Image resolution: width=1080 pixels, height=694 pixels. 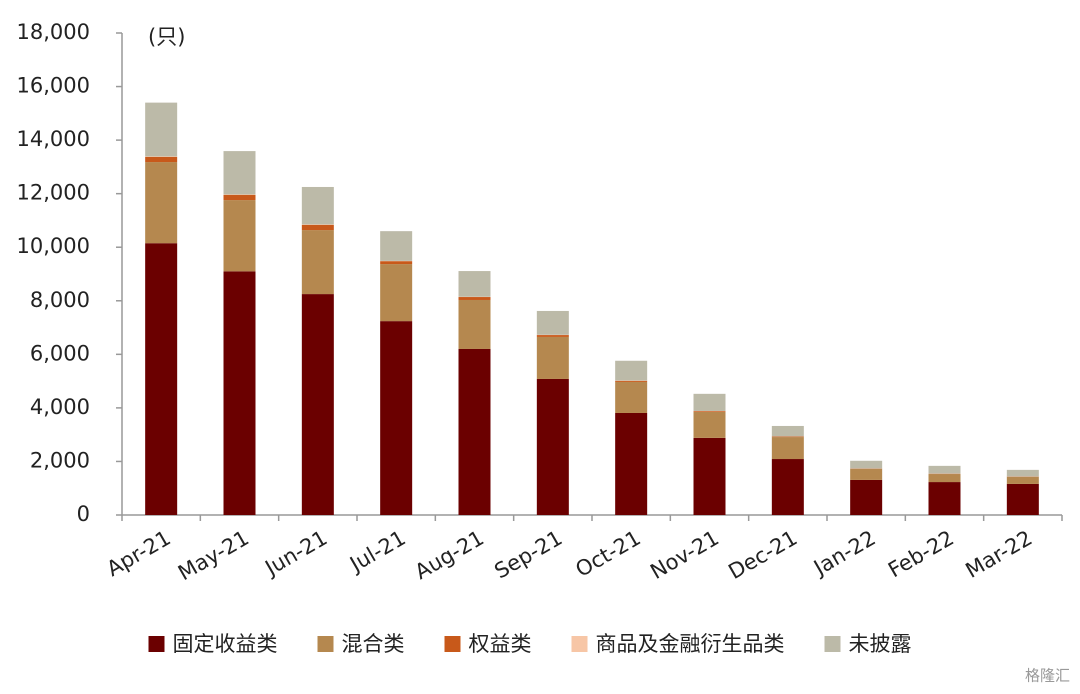 What do you see at coordinates (684, 555) in the screenshot?
I see `x-tick-label: Nov-21` at bounding box center [684, 555].